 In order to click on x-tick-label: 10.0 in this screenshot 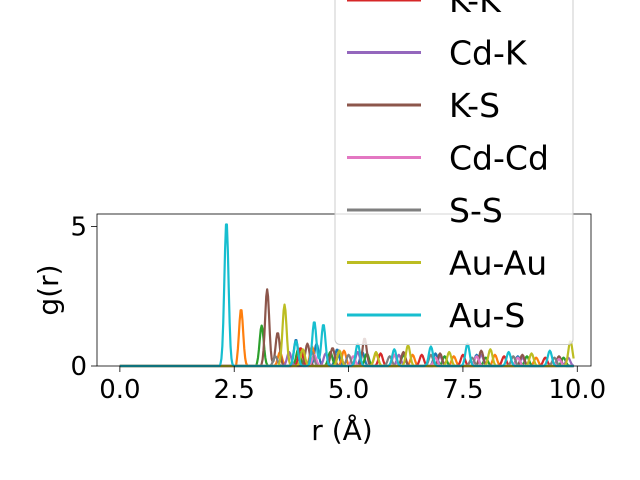, I will do `click(577, 390)`.